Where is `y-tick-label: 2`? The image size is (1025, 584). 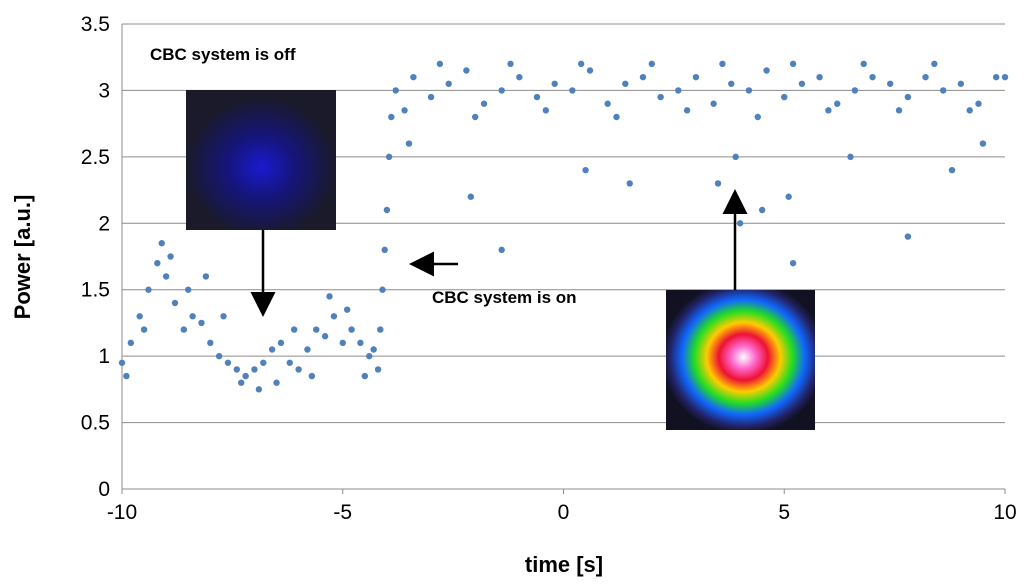 y-tick-label: 2 is located at coordinates (104, 223).